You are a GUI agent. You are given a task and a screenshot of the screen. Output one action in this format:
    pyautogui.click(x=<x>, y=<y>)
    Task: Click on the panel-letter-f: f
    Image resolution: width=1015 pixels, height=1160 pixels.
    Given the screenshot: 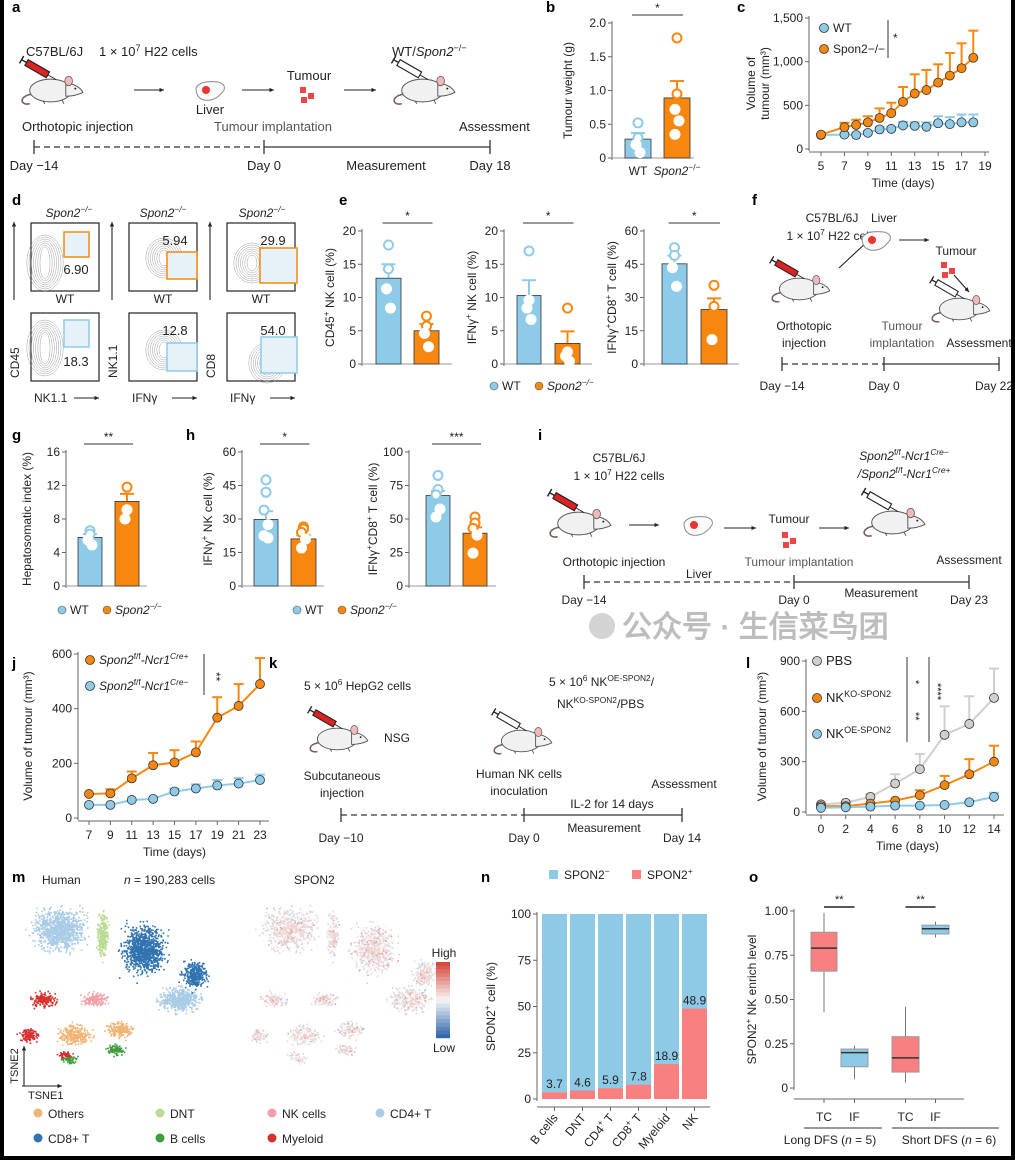 What is the action you would take?
    pyautogui.click(x=755, y=200)
    